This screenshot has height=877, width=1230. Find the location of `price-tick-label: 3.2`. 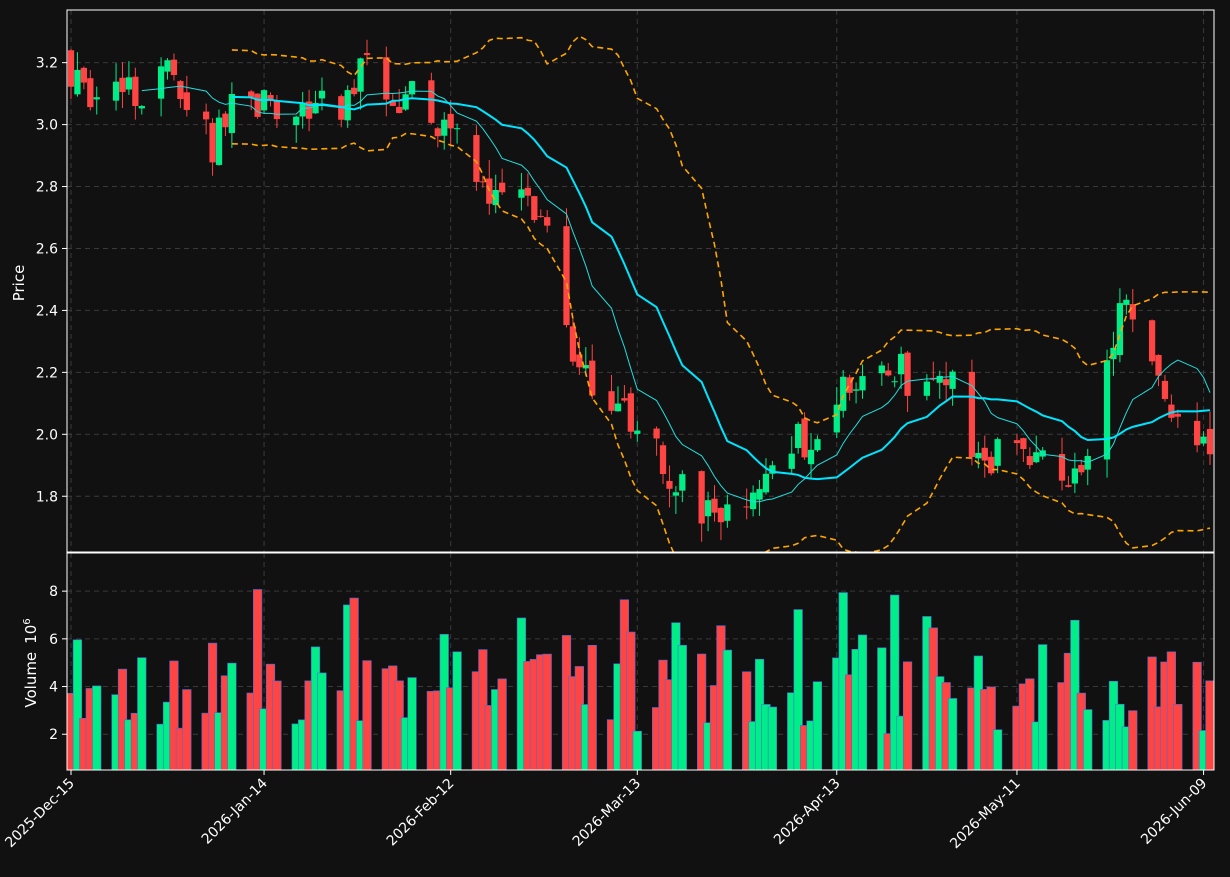

price-tick-label: 3.2 is located at coordinates (47, 64).